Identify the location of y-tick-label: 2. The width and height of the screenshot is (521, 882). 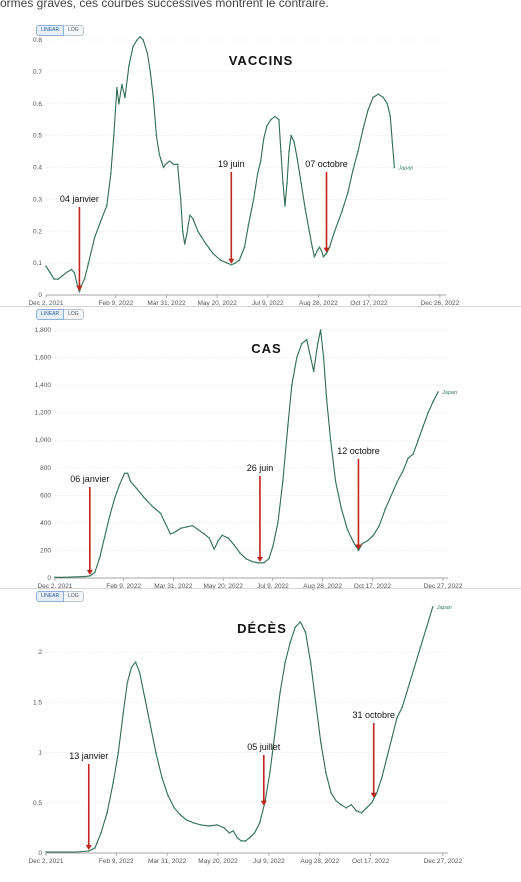
(40, 652).